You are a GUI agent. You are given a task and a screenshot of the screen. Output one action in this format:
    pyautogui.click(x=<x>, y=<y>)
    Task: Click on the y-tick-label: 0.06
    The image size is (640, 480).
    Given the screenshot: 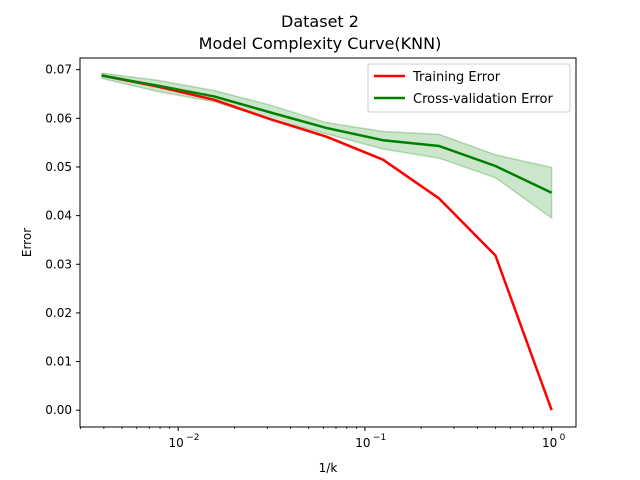 What is the action you would take?
    pyautogui.click(x=58, y=118)
    